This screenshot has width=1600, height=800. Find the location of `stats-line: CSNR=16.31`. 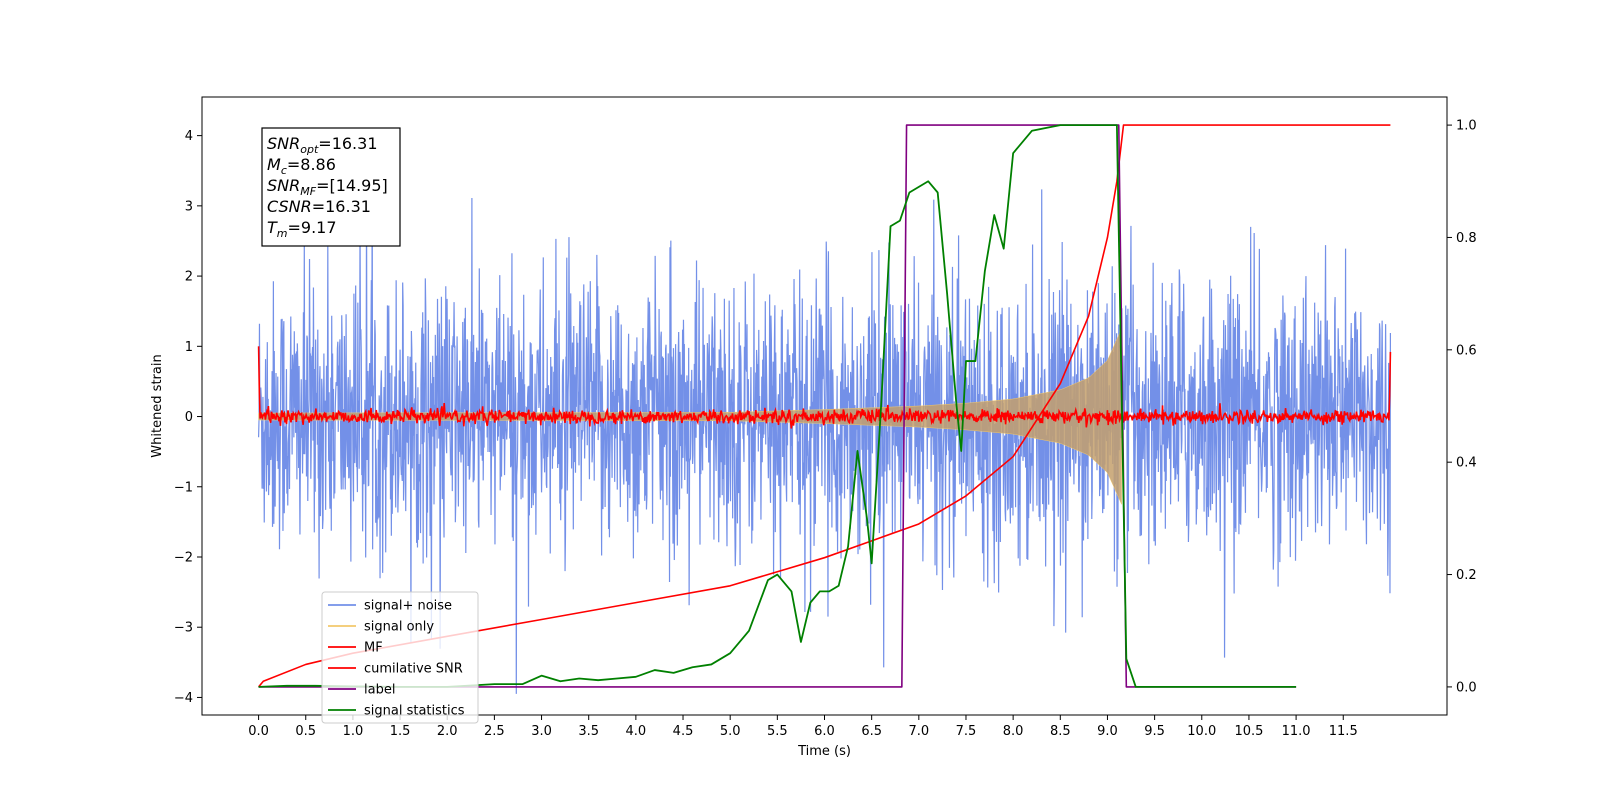

stats-line: CSNR=16.31 is located at coordinates (319, 206).